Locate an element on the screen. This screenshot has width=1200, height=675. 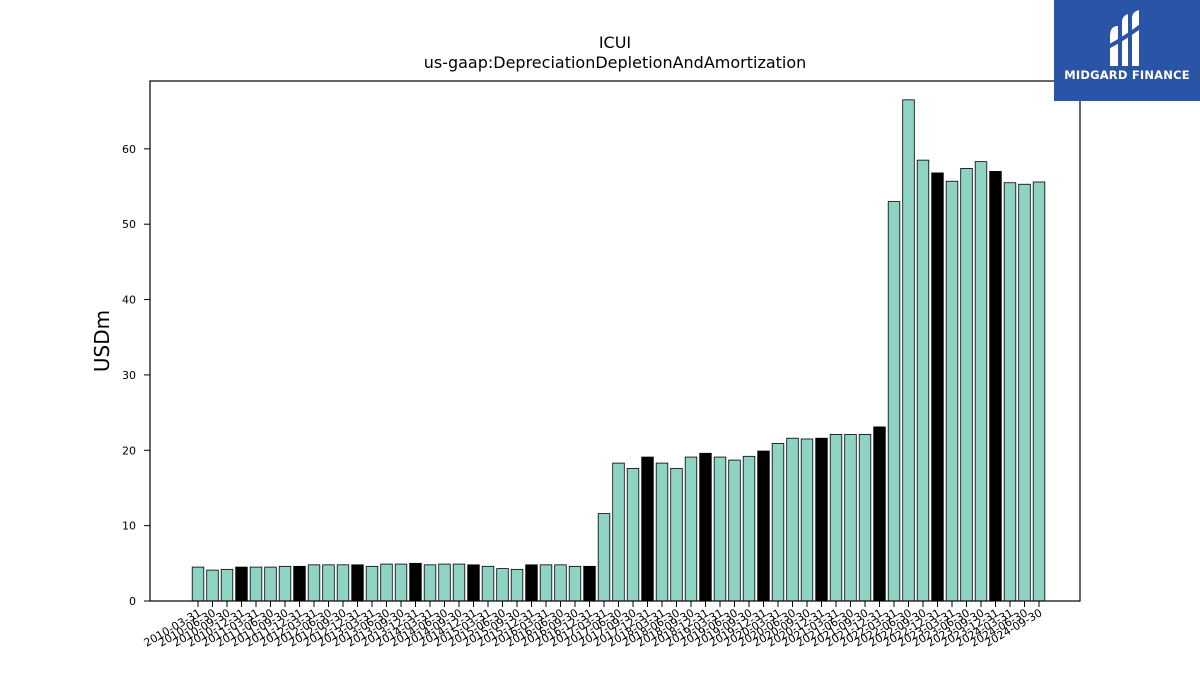
y-tick-label: 50 is located at coordinates (129, 224).